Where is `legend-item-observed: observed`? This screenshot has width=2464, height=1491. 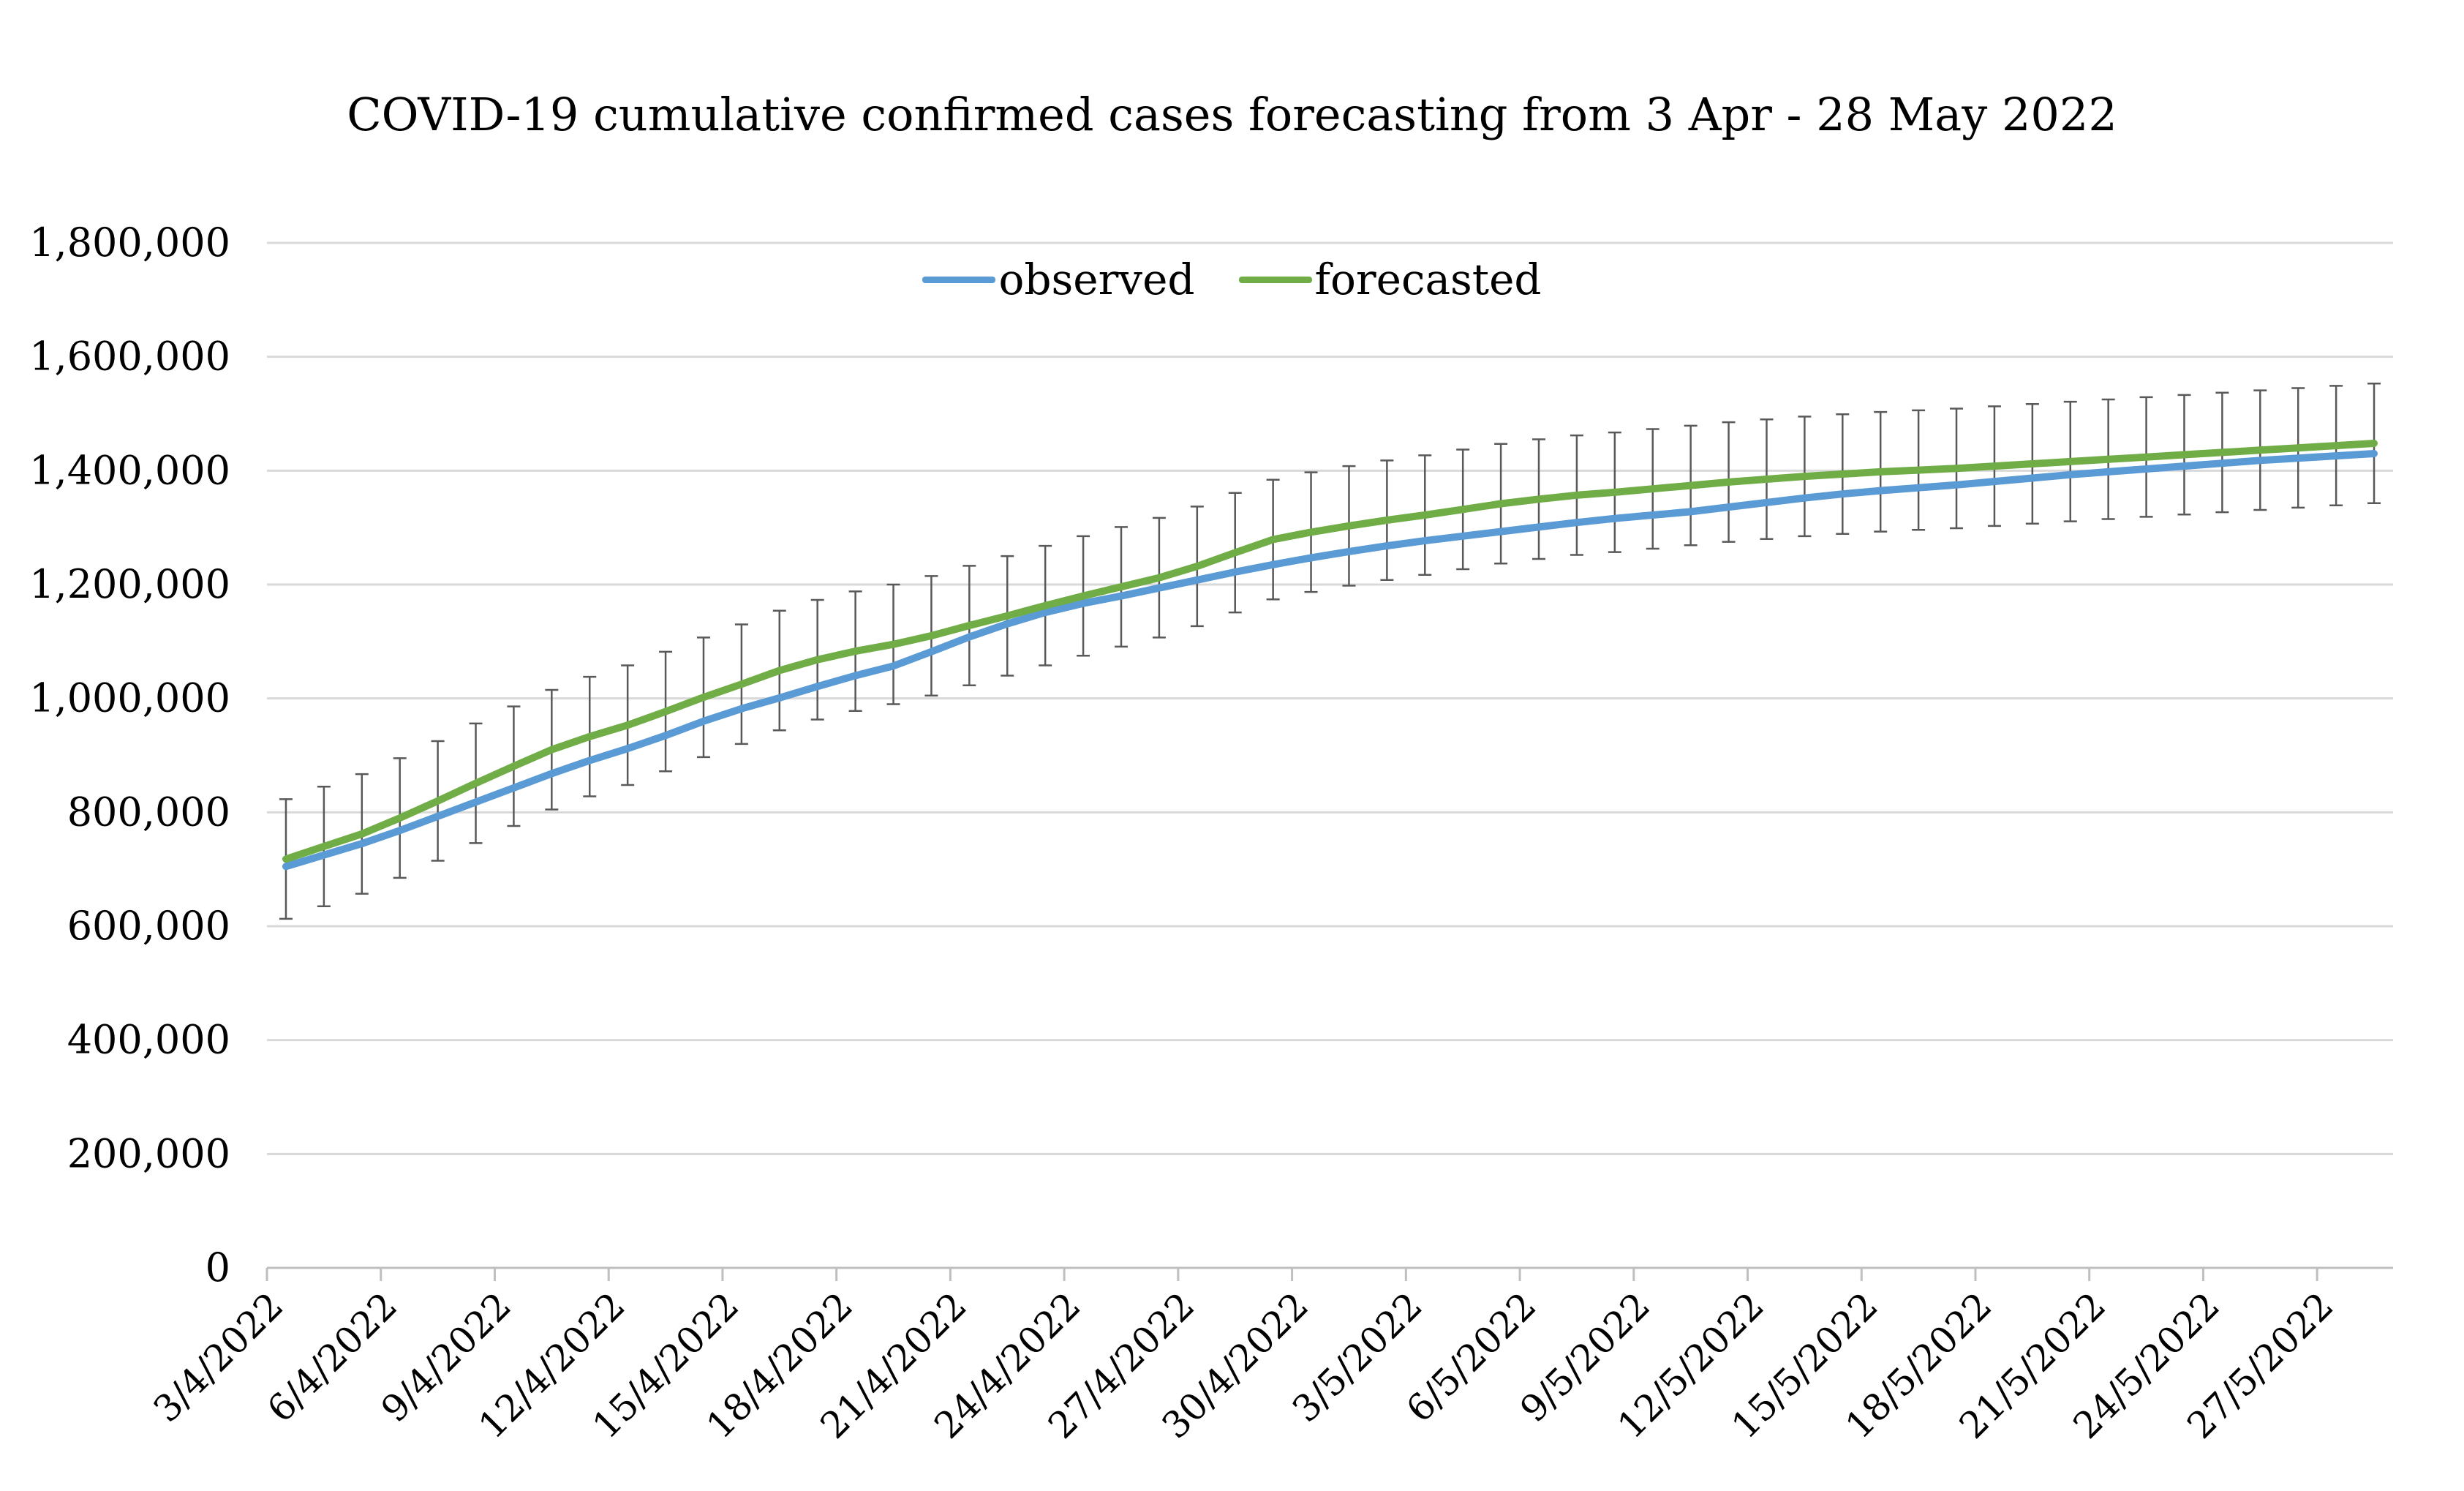
legend-item-observed: observed is located at coordinates (1058, 279).